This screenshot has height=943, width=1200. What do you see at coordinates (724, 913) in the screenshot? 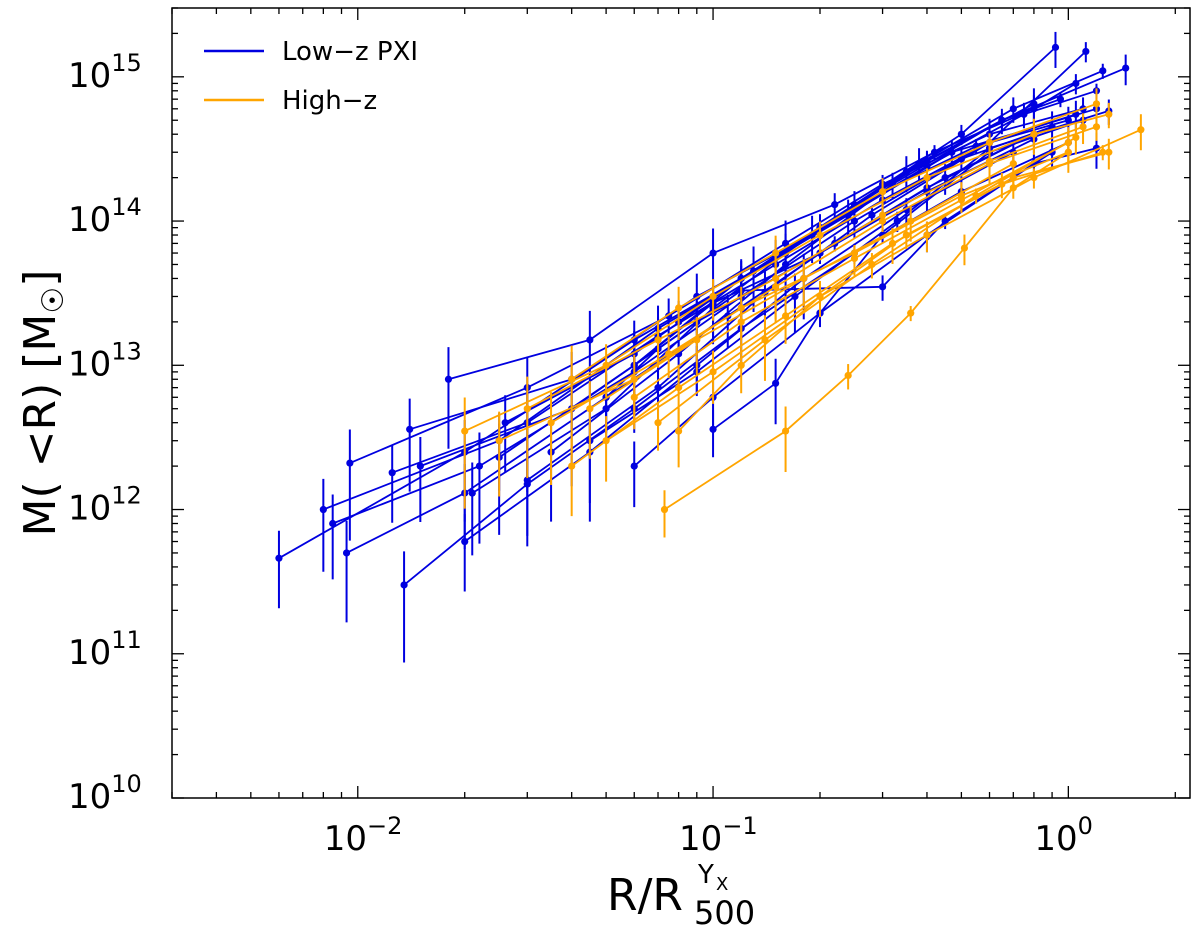
I see `x-axis-label-sub: 500` at bounding box center [724, 913].